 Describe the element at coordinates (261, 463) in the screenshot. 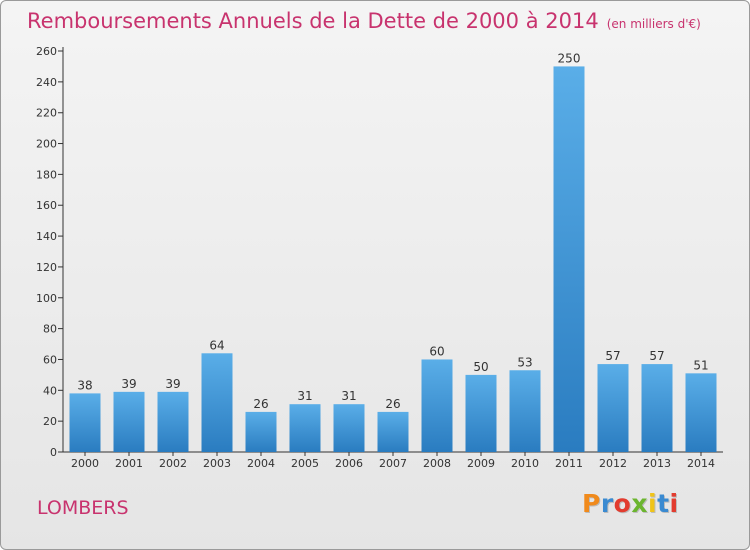

I see `x-tick-label: 2004` at that location.